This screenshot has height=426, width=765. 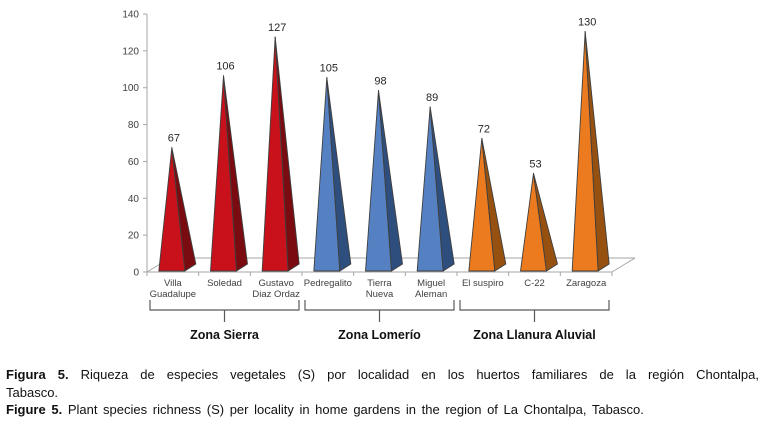 I want to click on zone-label: Zona Sierra, so click(x=225, y=335).